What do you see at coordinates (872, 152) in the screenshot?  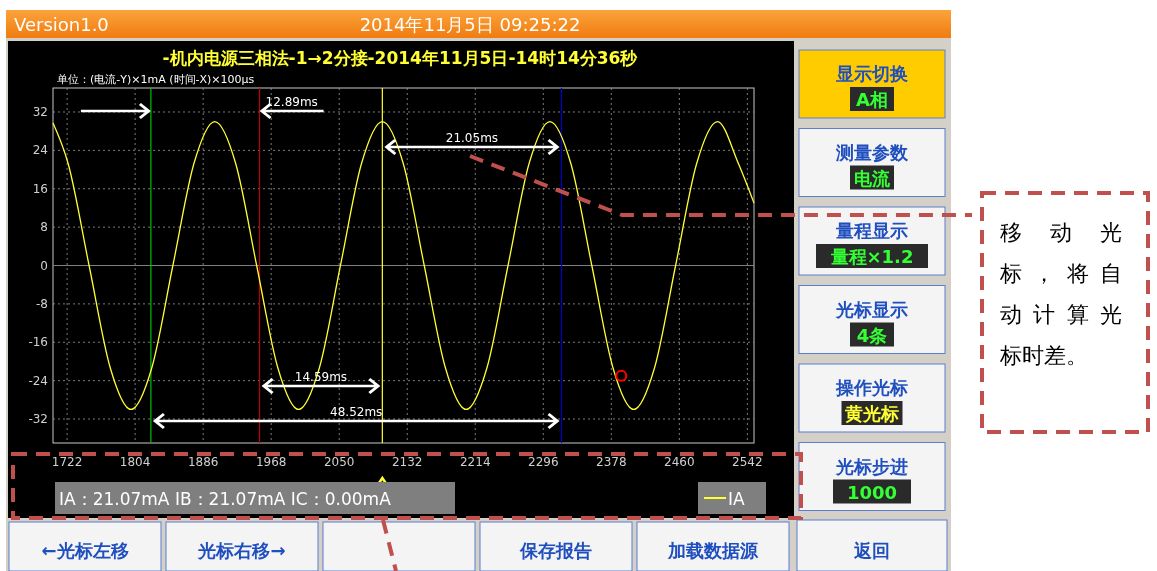 I see `text: 测量参数` at bounding box center [872, 152].